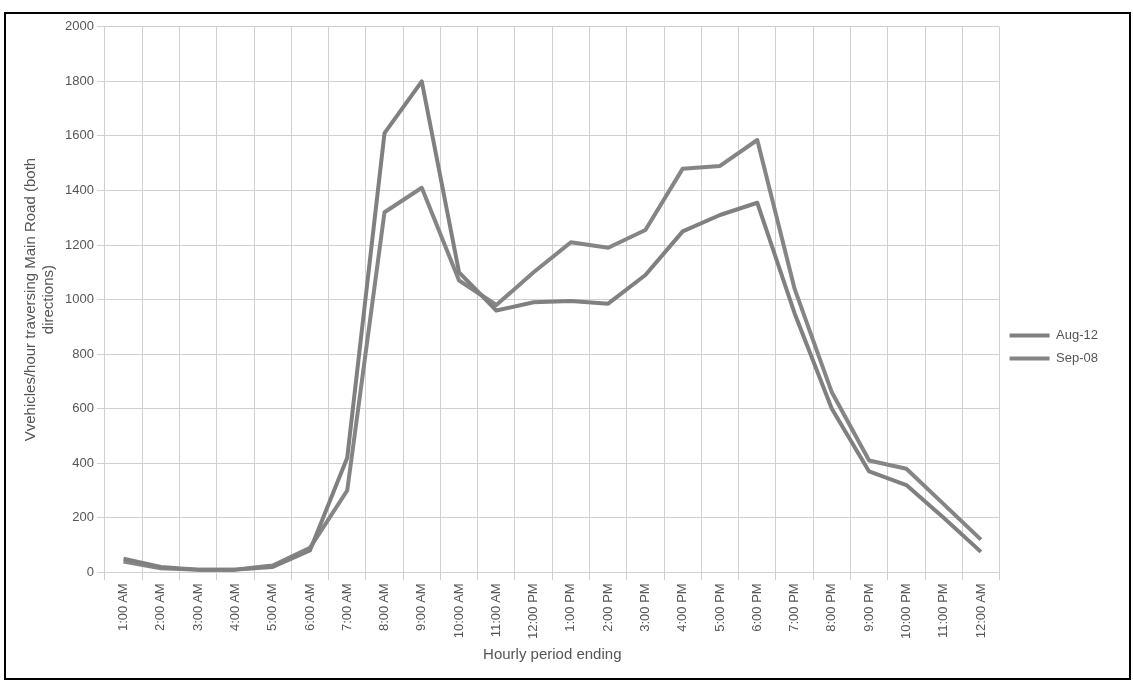 The height and width of the screenshot is (682, 1133). Describe the element at coordinates (83, 408) in the screenshot. I see `y-tick-label: 600` at that location.